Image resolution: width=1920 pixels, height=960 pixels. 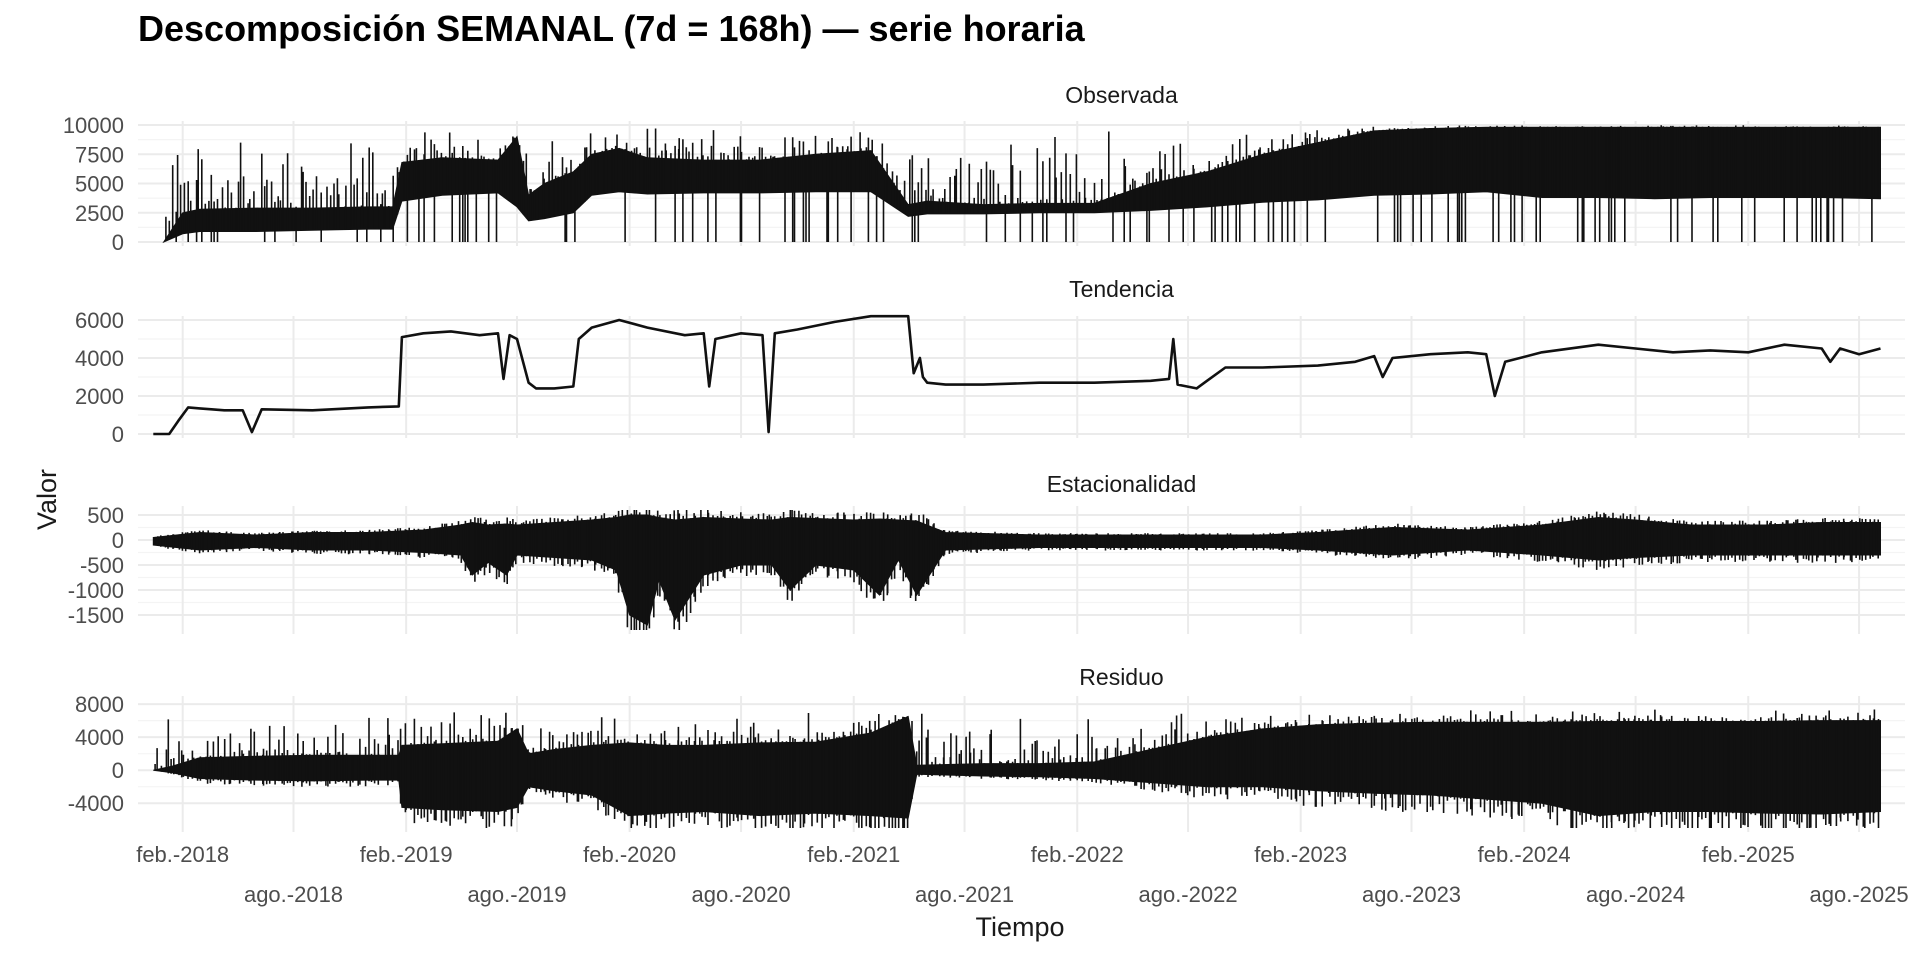 What do you see at coordinates (741, 894) in the screenshot?
I see `x-tick-label: ago.-2020` at bounding box center [741, 894].